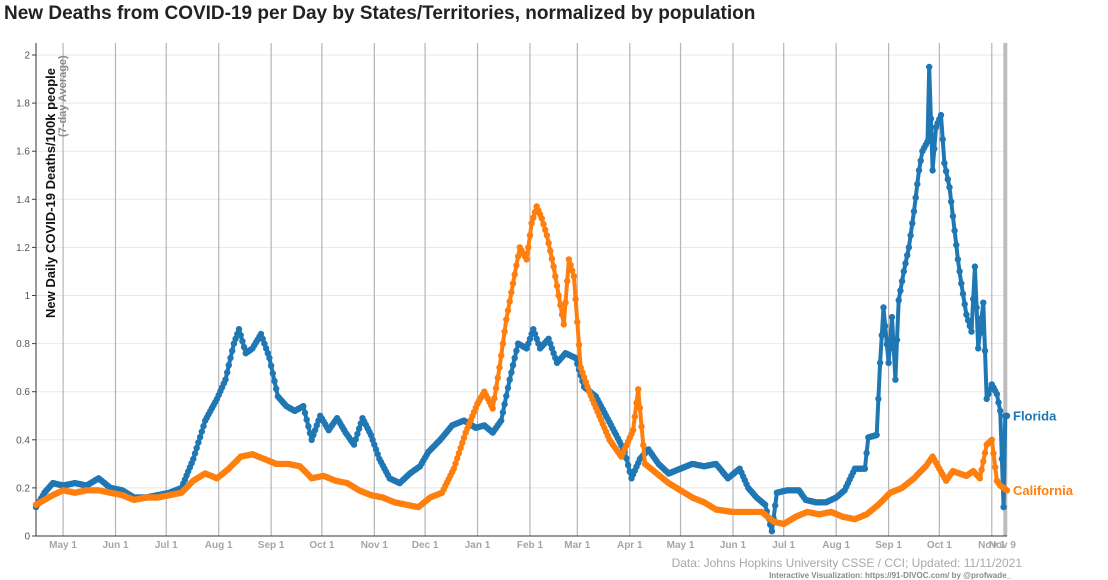 This screenshot has width=1108, height=580. What do you see at coordinates (1043, 453) in the screenshot?
I see `series-labels: Florida California` at bounding box center [1043, 453].